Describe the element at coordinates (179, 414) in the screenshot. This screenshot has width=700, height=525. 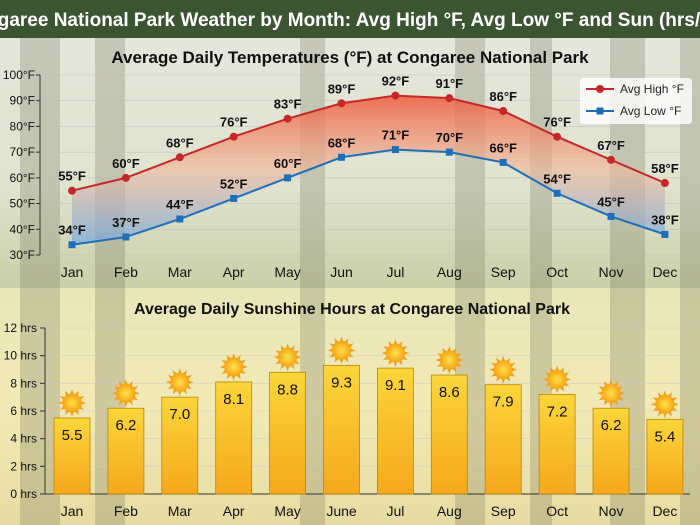
I see `bar-value-label: 7.0` at that location.